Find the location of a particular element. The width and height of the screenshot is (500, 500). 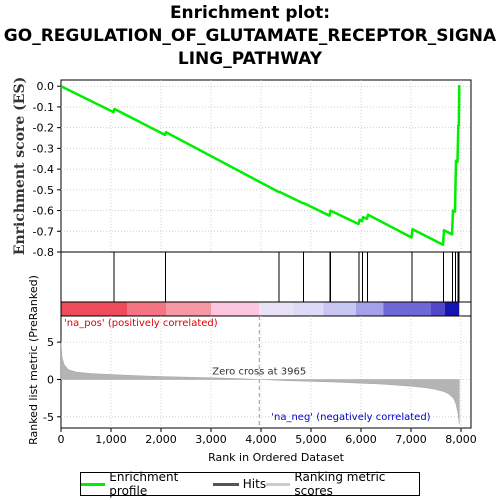

xtick-label: 6,000 is located at coordinates (361, 439).